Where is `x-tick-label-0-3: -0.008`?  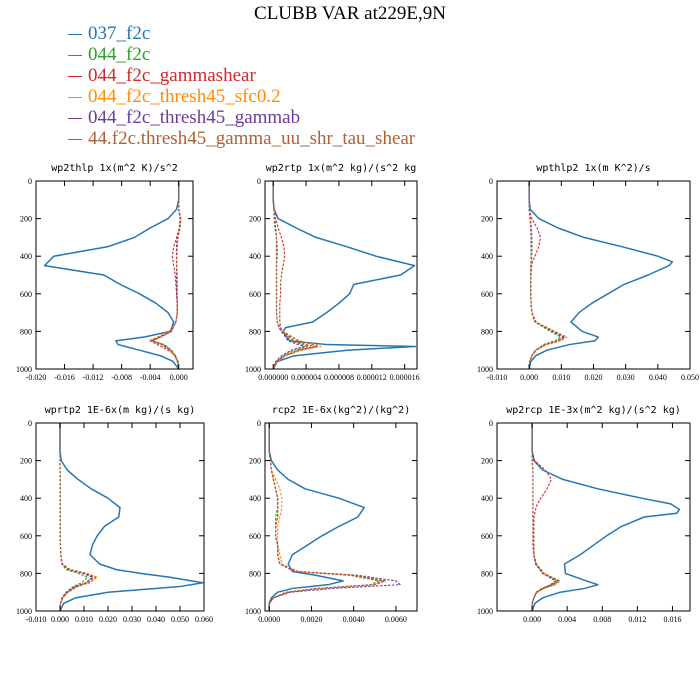
x-tick-label-0-3: -0.008 is located at coordinates (121, 377).